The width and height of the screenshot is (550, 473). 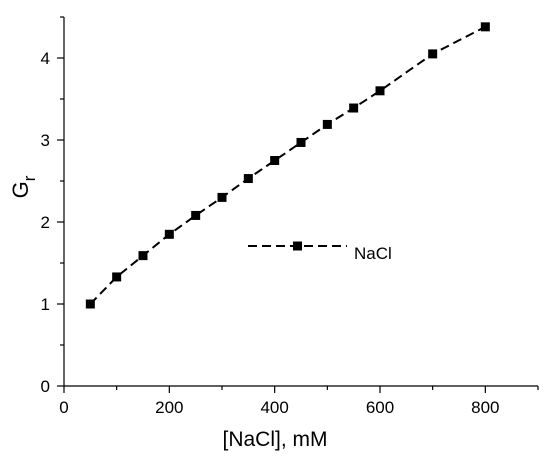 I want to click on y-tick-label: 4, so click(x=45, y=58).